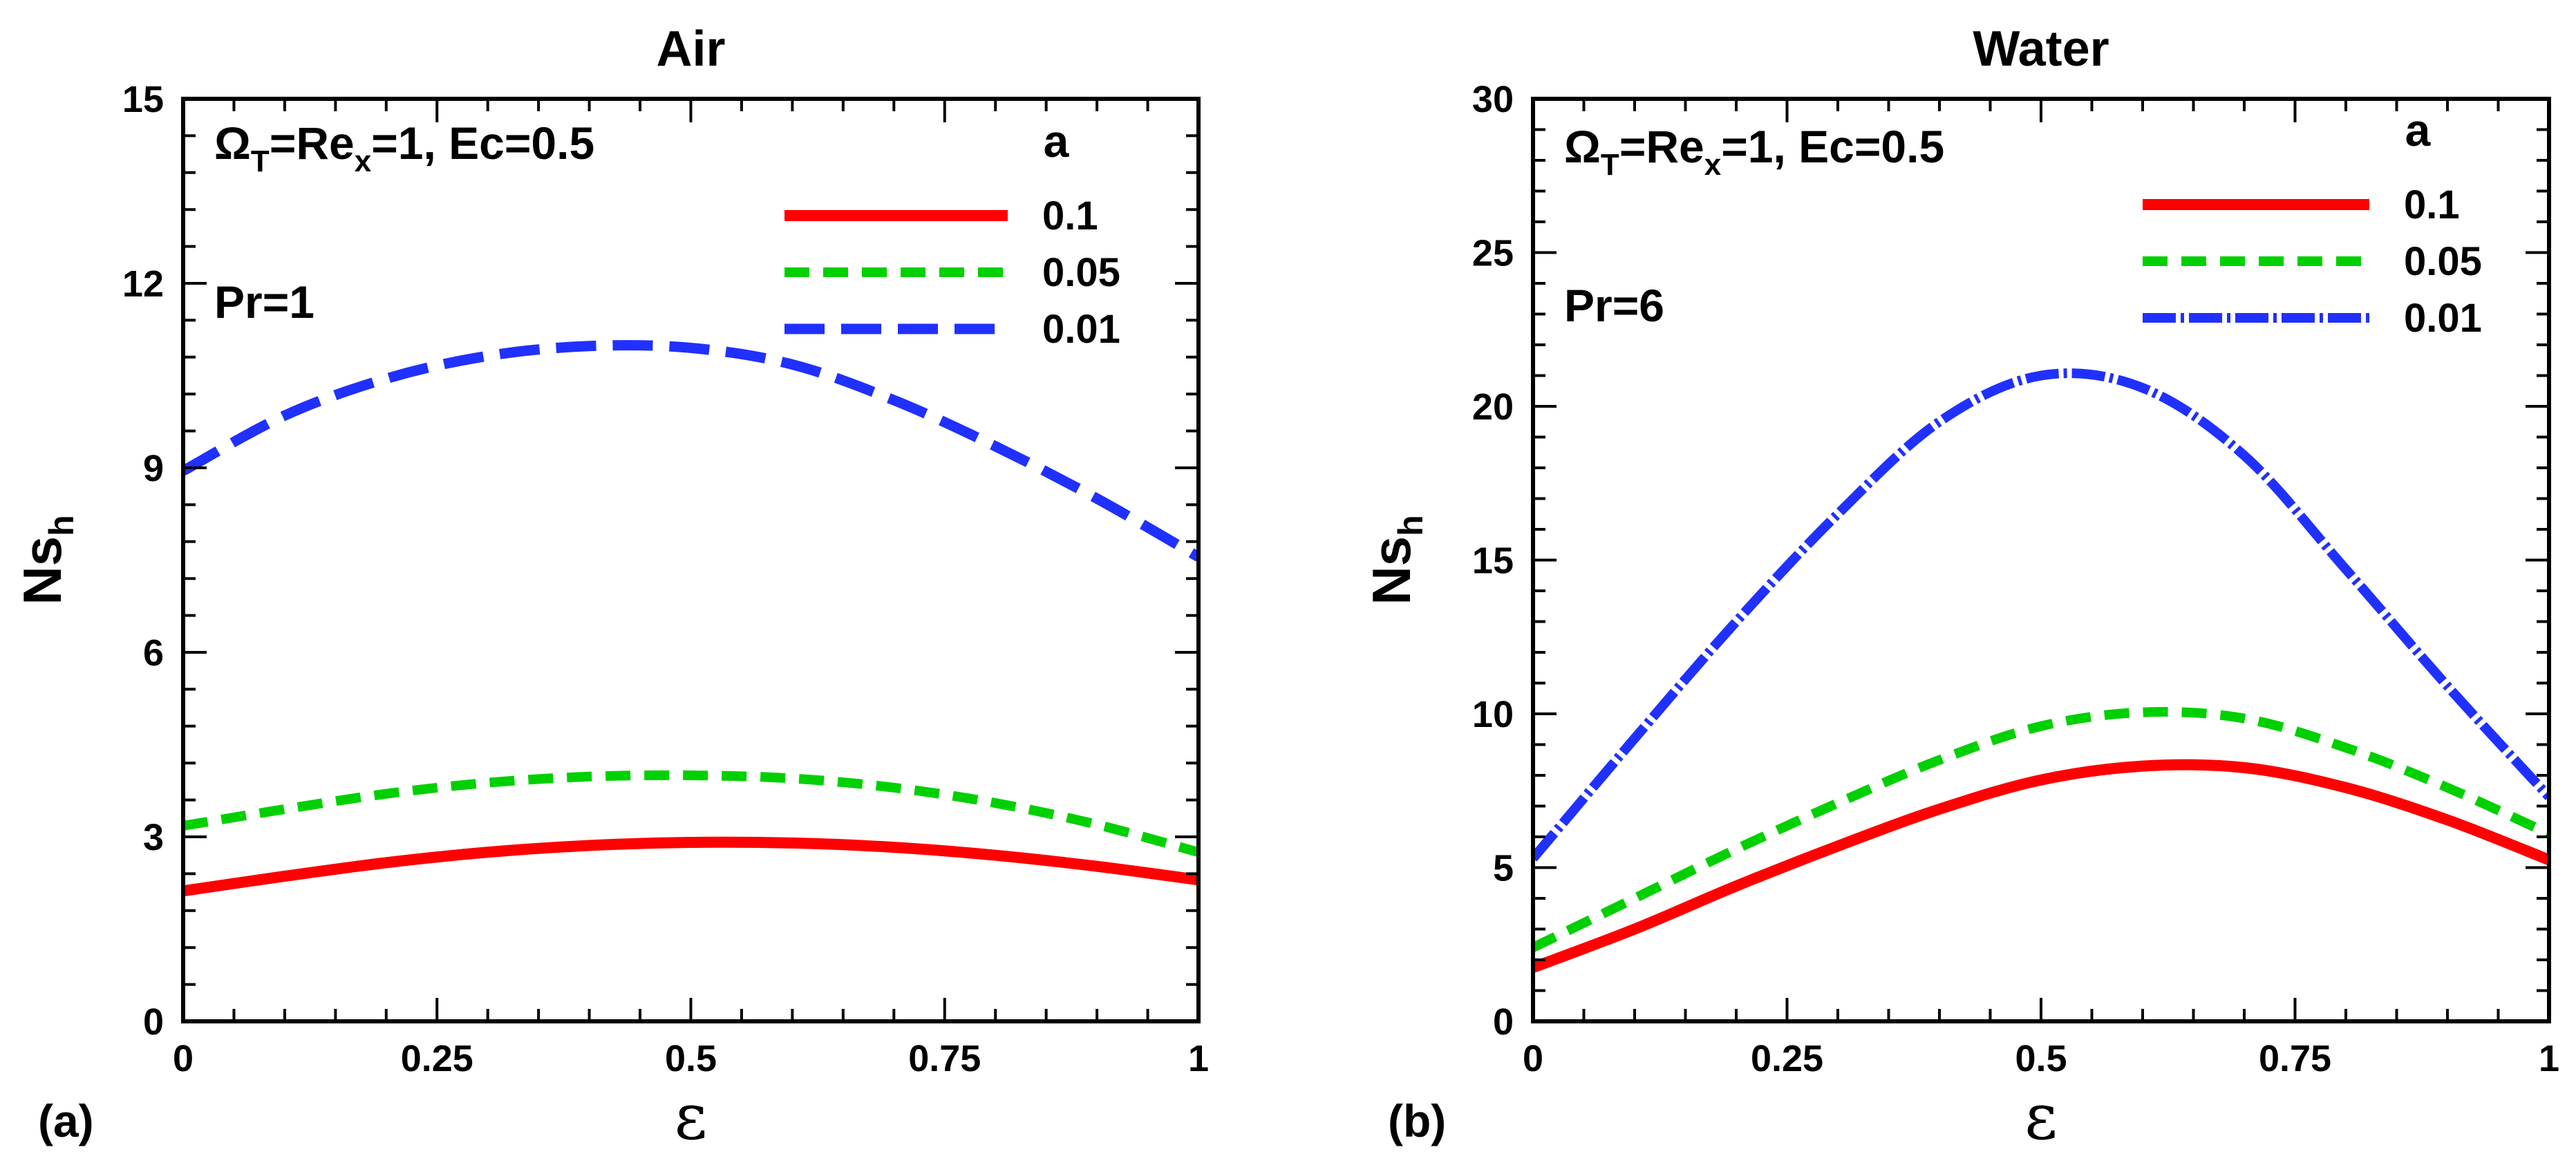 Image resolution: width=2576 pixels, height=1163 pixels. I want to click on chart-0-parameter-annotation: ΩT=Rex=1, Ec=0.5, so click(404, 147).